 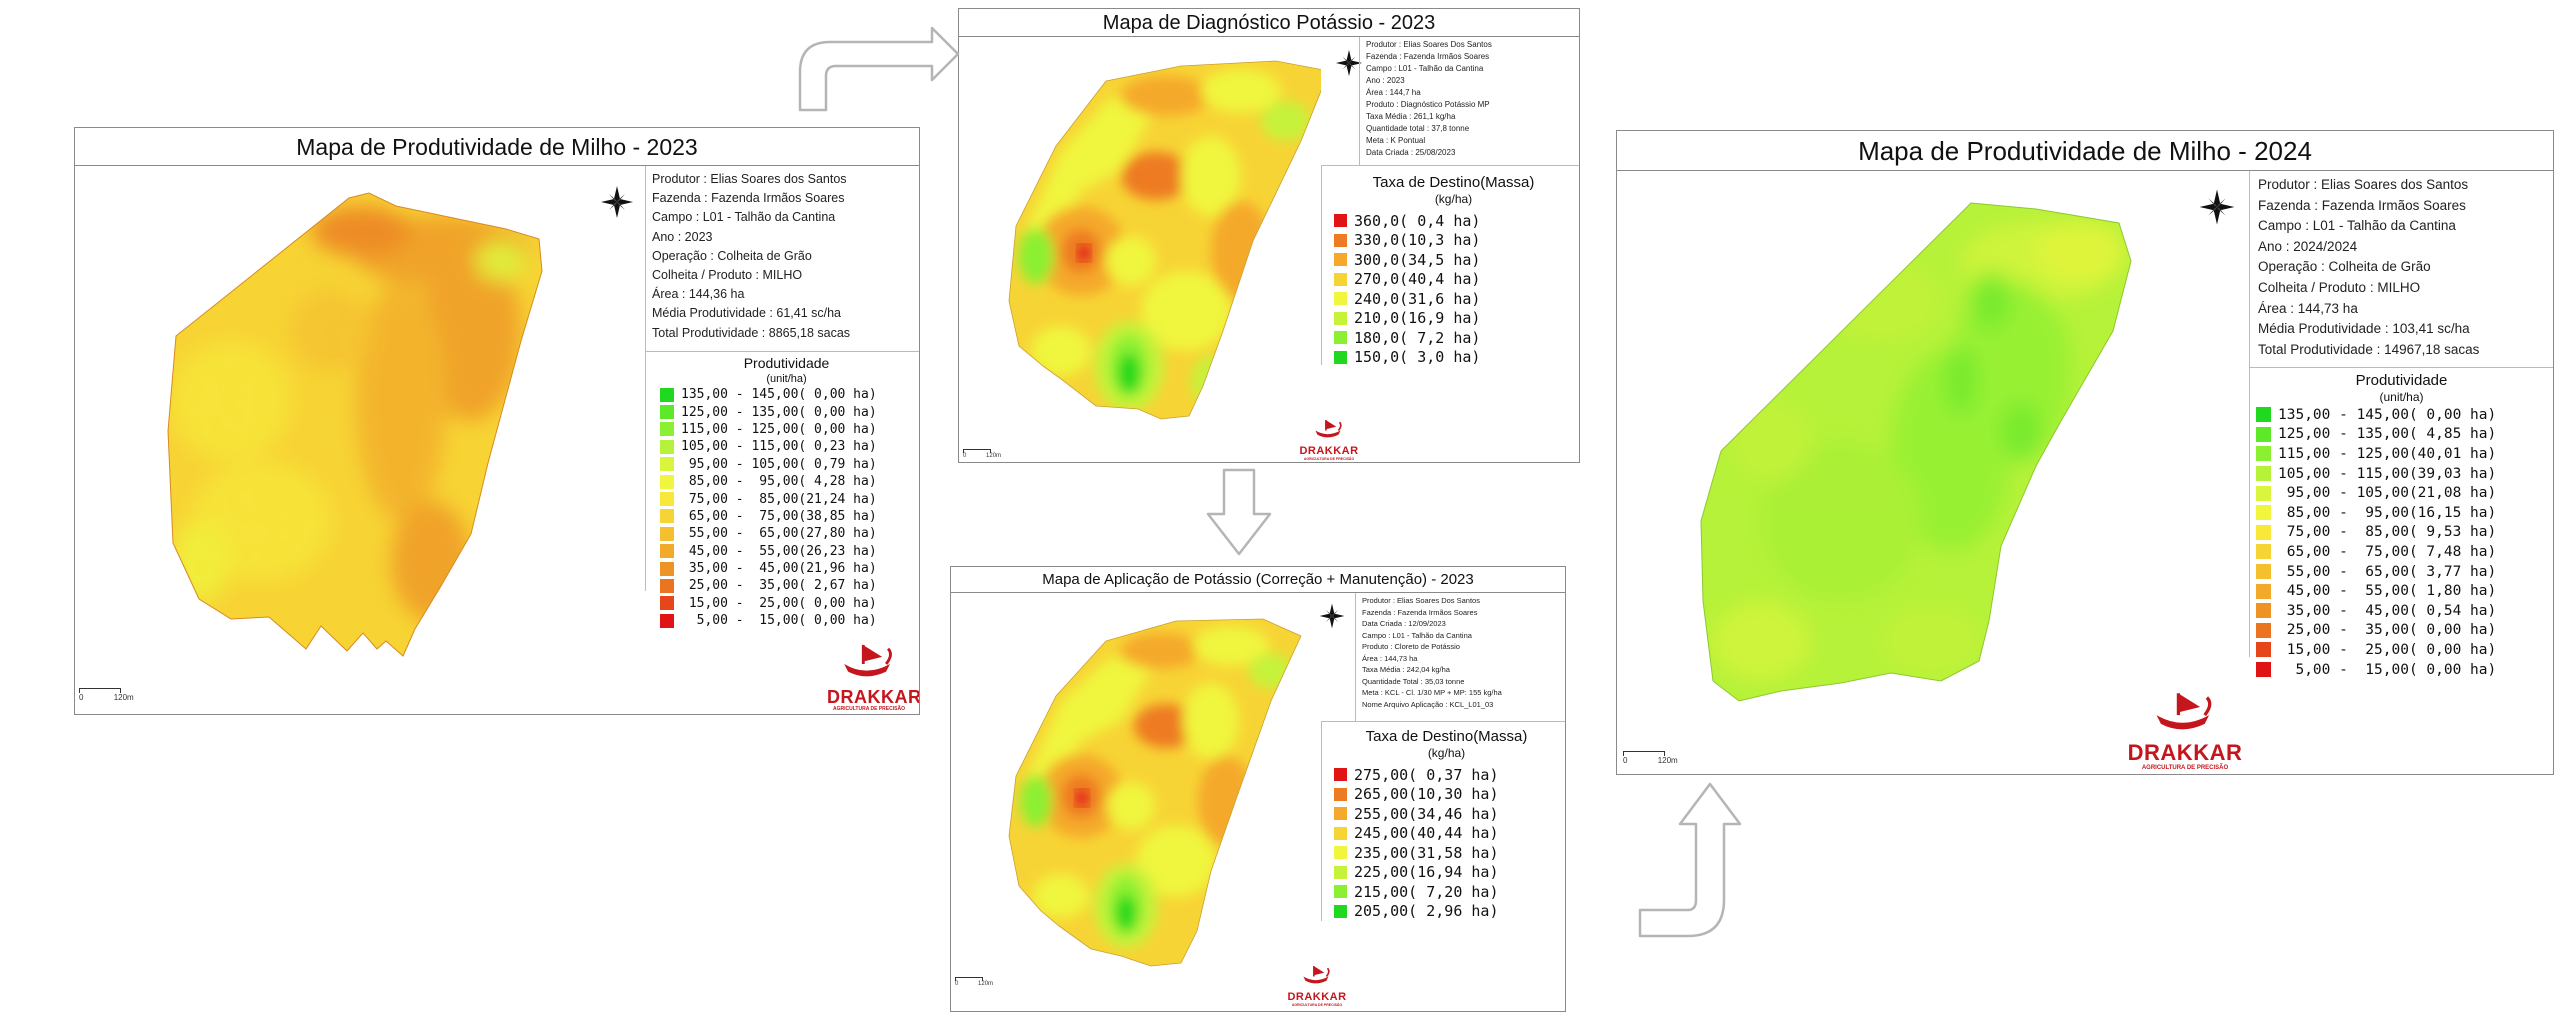 I want to click on info-line: Quantidade total : 37,8 tonne, so click(x=1418, y=128).